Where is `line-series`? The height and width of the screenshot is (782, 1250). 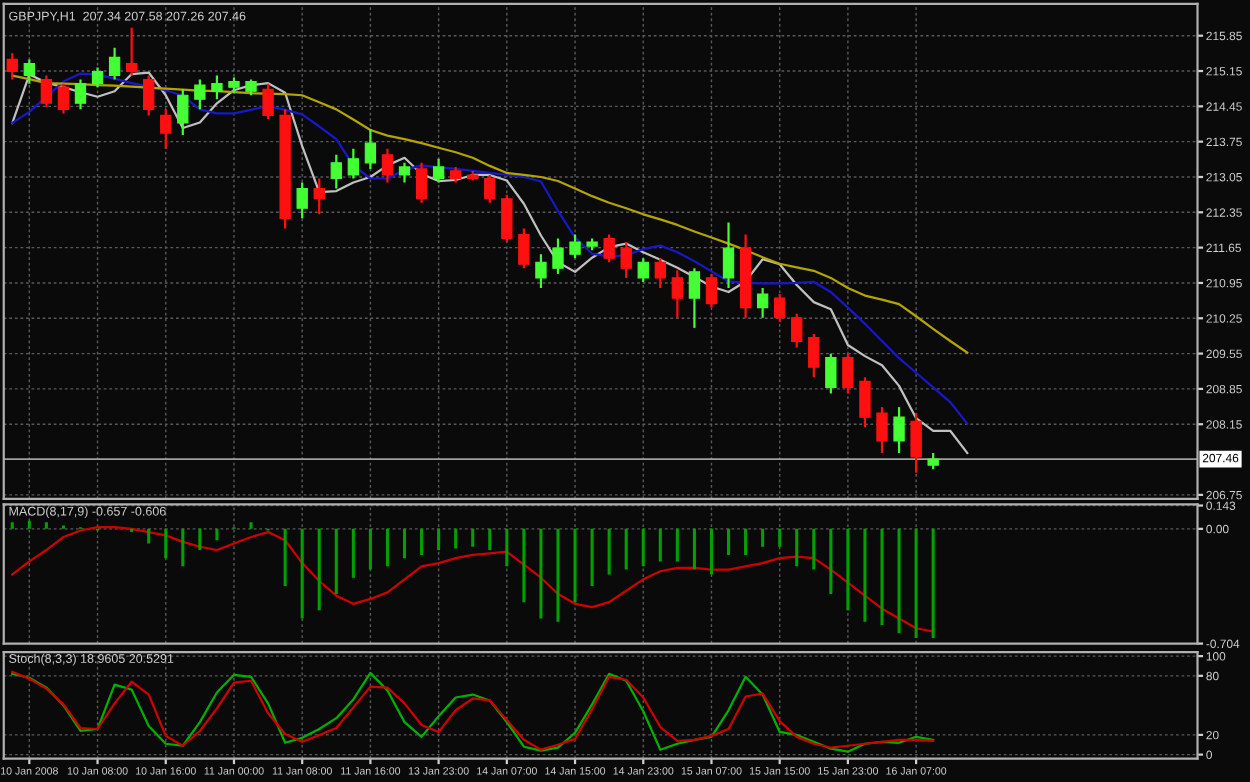
line-series is located at coordinates (473, 579).